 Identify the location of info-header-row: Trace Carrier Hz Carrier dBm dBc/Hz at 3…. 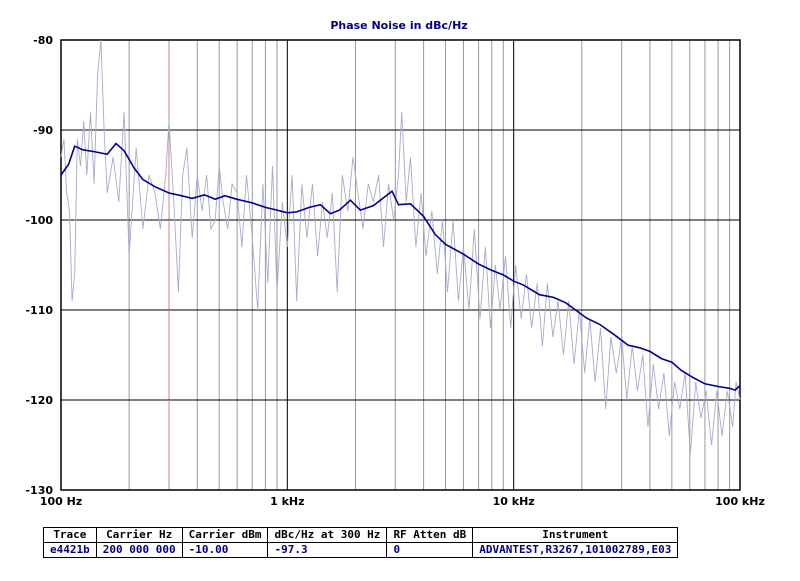
(361, 535).